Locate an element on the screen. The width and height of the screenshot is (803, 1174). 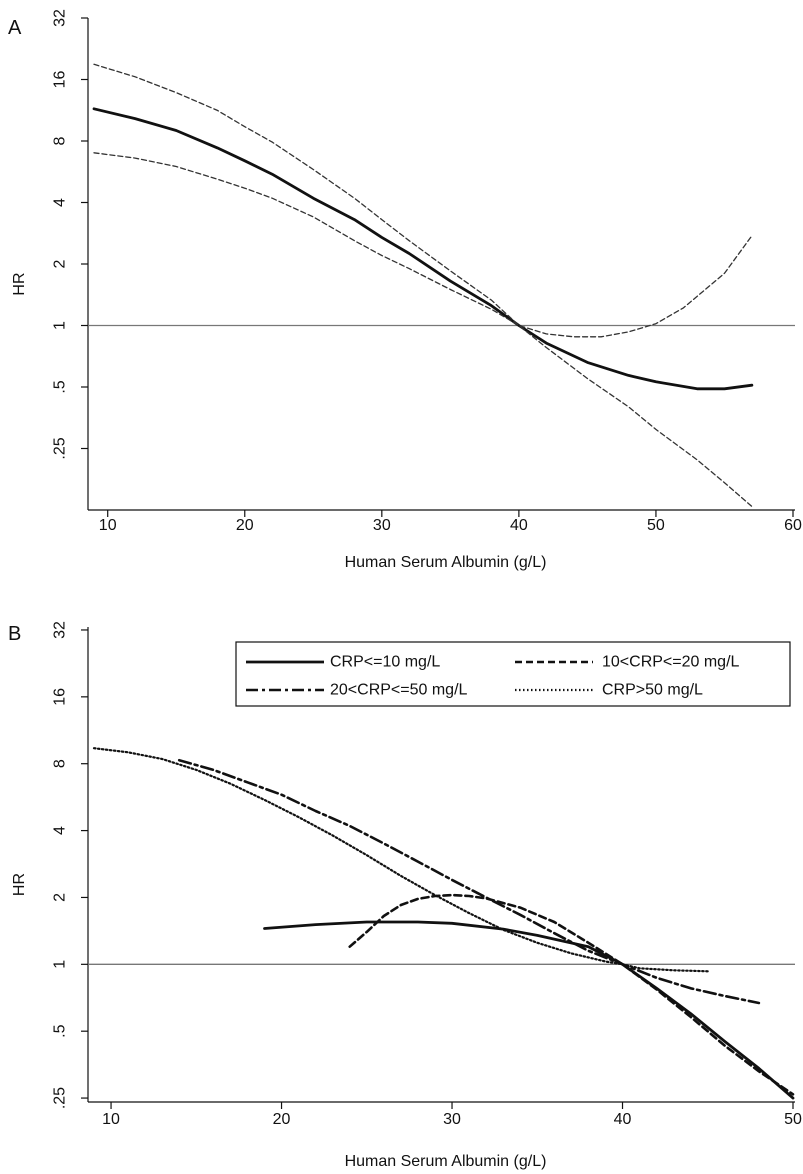
legend-label: CRP<=10 mg/L is located at coordinates (385, 662).